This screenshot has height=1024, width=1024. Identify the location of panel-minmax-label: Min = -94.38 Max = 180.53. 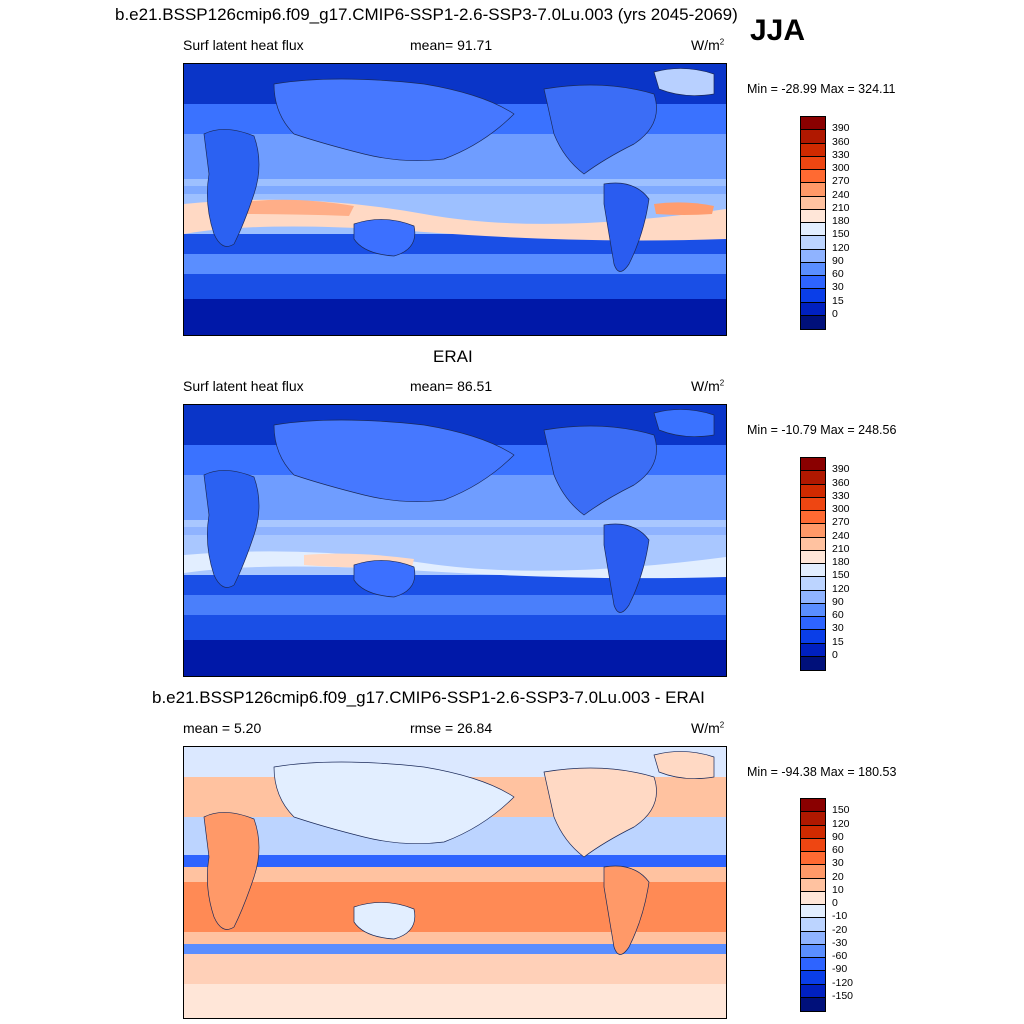
(822, 772).